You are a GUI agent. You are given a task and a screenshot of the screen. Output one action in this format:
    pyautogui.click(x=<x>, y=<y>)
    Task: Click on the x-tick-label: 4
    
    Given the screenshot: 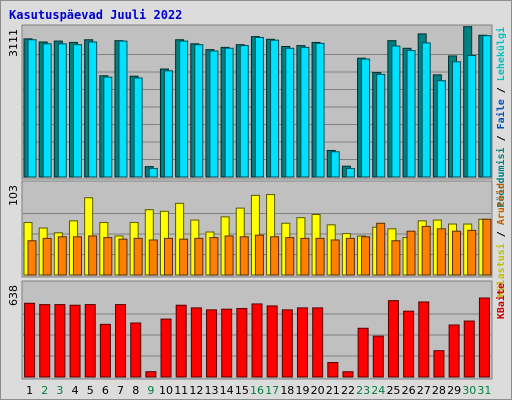 What is the action you would take?
    pyautogui.click(x=75, y=390)
    